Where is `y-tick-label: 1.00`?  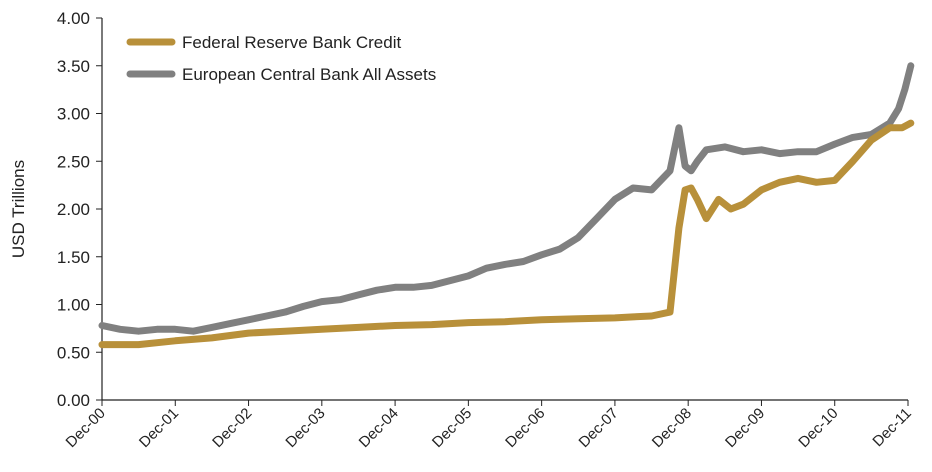 y-tick-label: 1.00 is located at coordinates (73, 305).